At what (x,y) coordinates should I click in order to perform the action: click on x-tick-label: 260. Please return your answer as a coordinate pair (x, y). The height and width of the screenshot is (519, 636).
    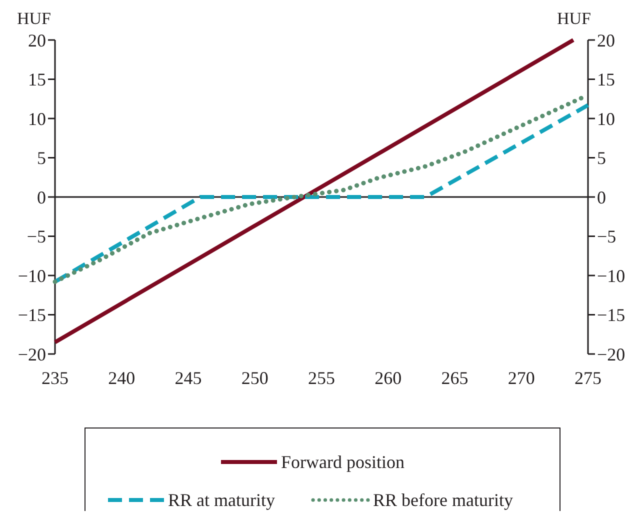
    Looking at the image, I should click on (388, 378).